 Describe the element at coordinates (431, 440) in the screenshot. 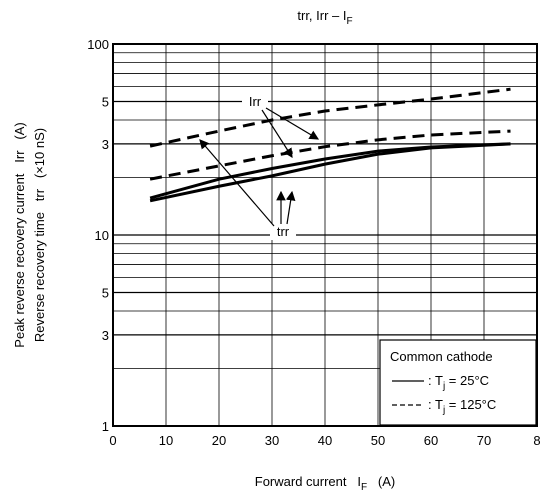

I see `x-tick-label: 60` at that location.